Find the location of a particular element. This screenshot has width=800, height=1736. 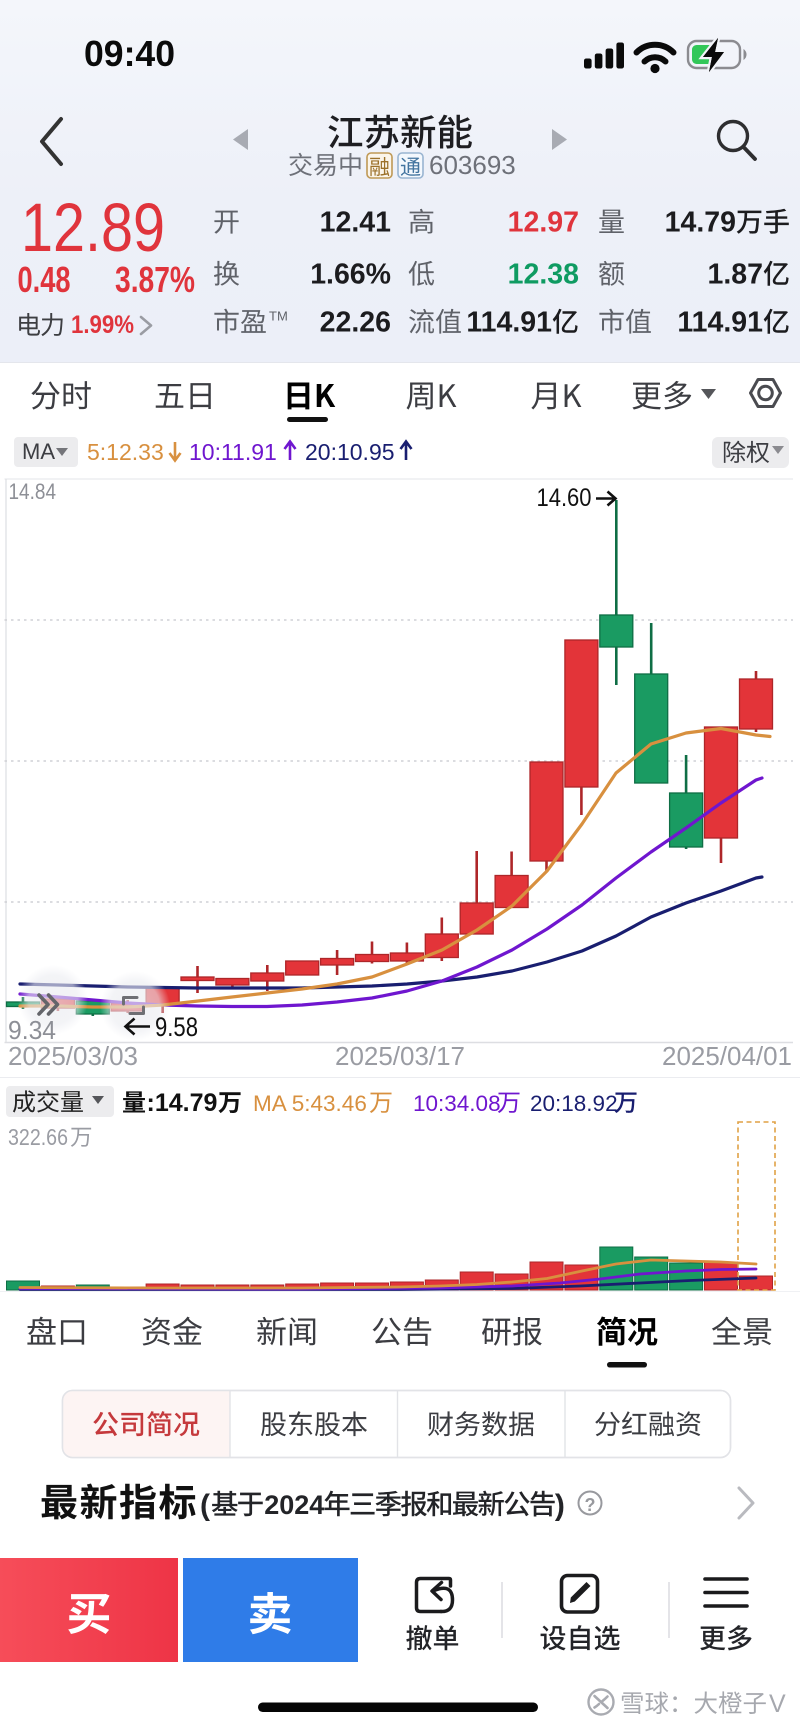

svg-text: 22.26 is located at coordinates (355, 323).